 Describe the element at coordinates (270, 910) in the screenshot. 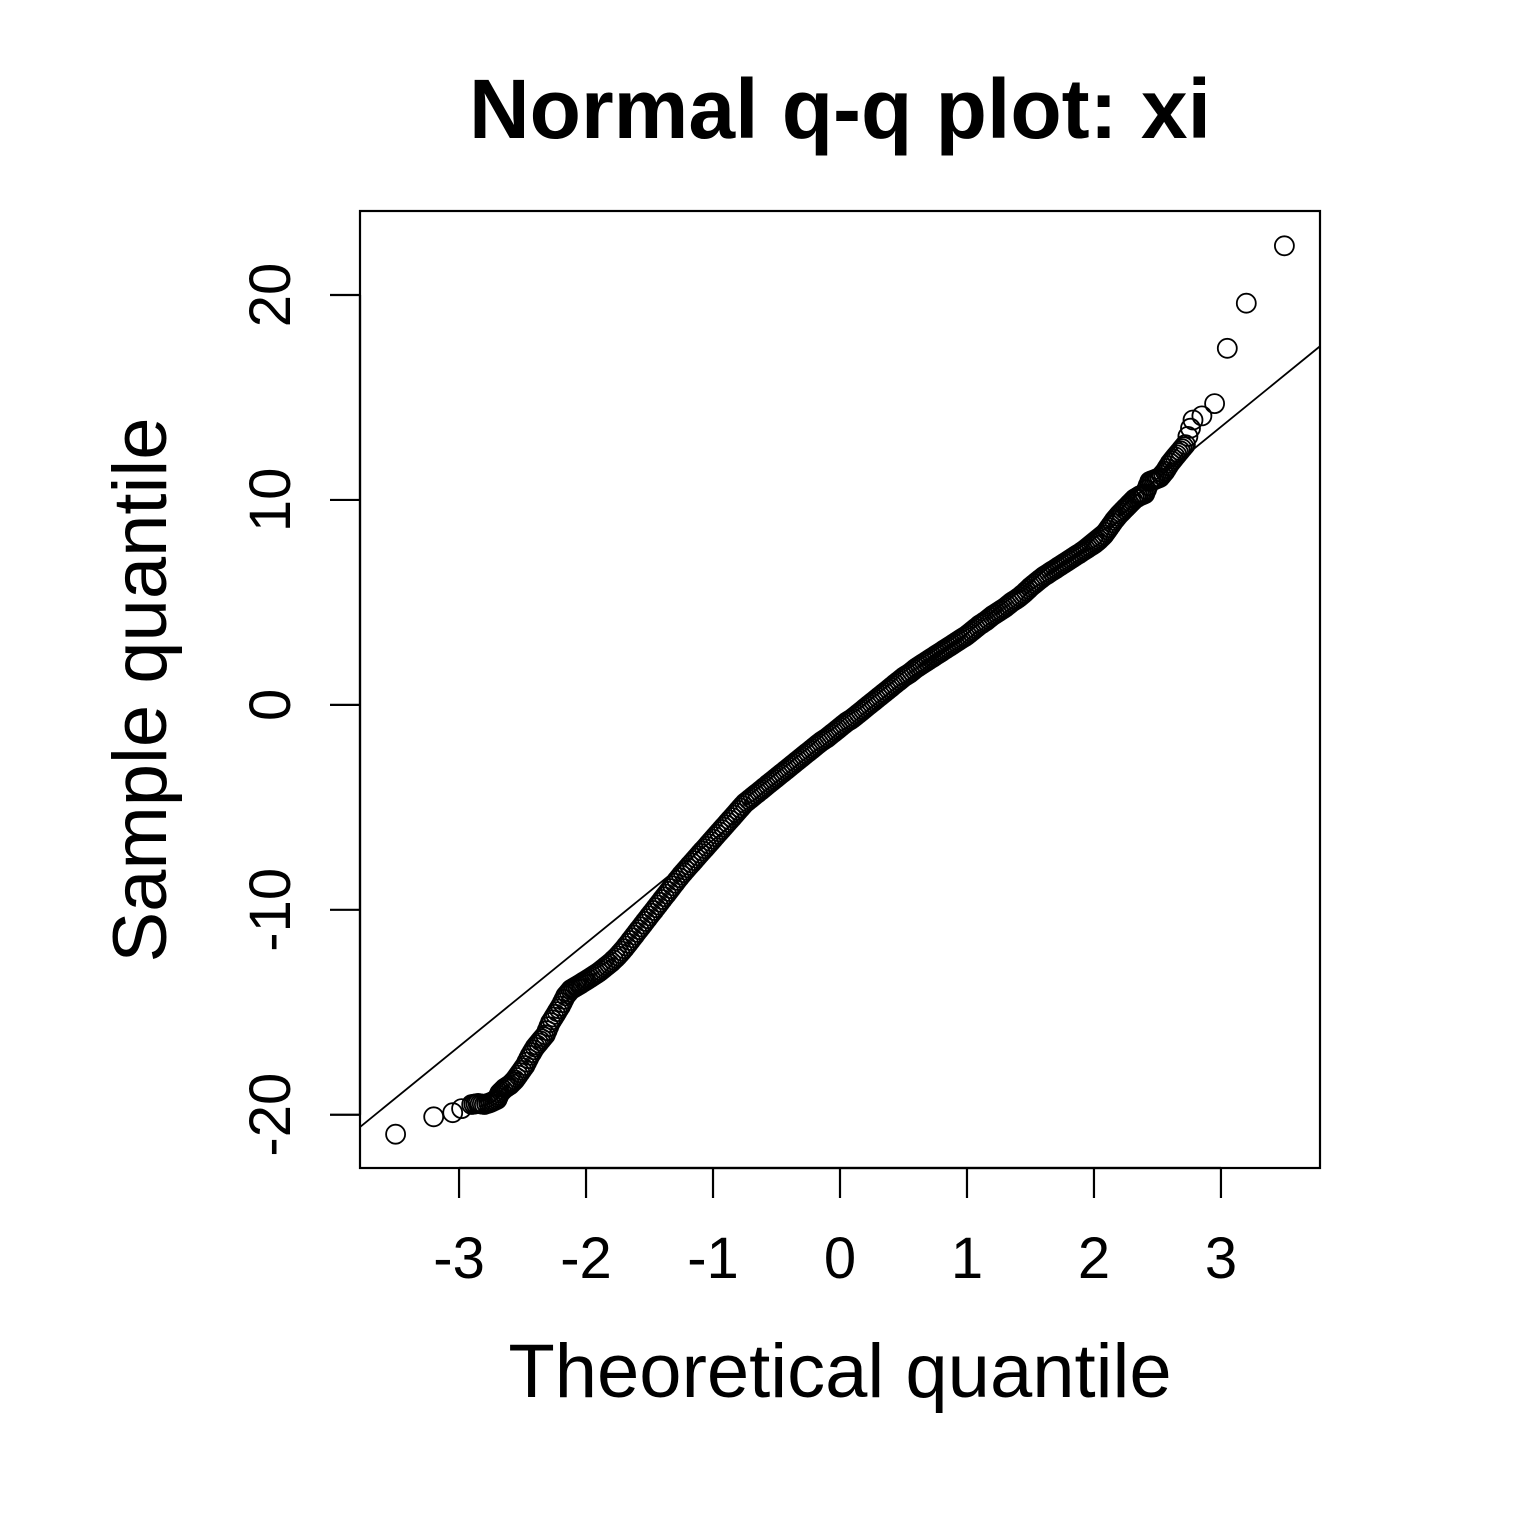

I see `y-tick-label: -10` at that location.